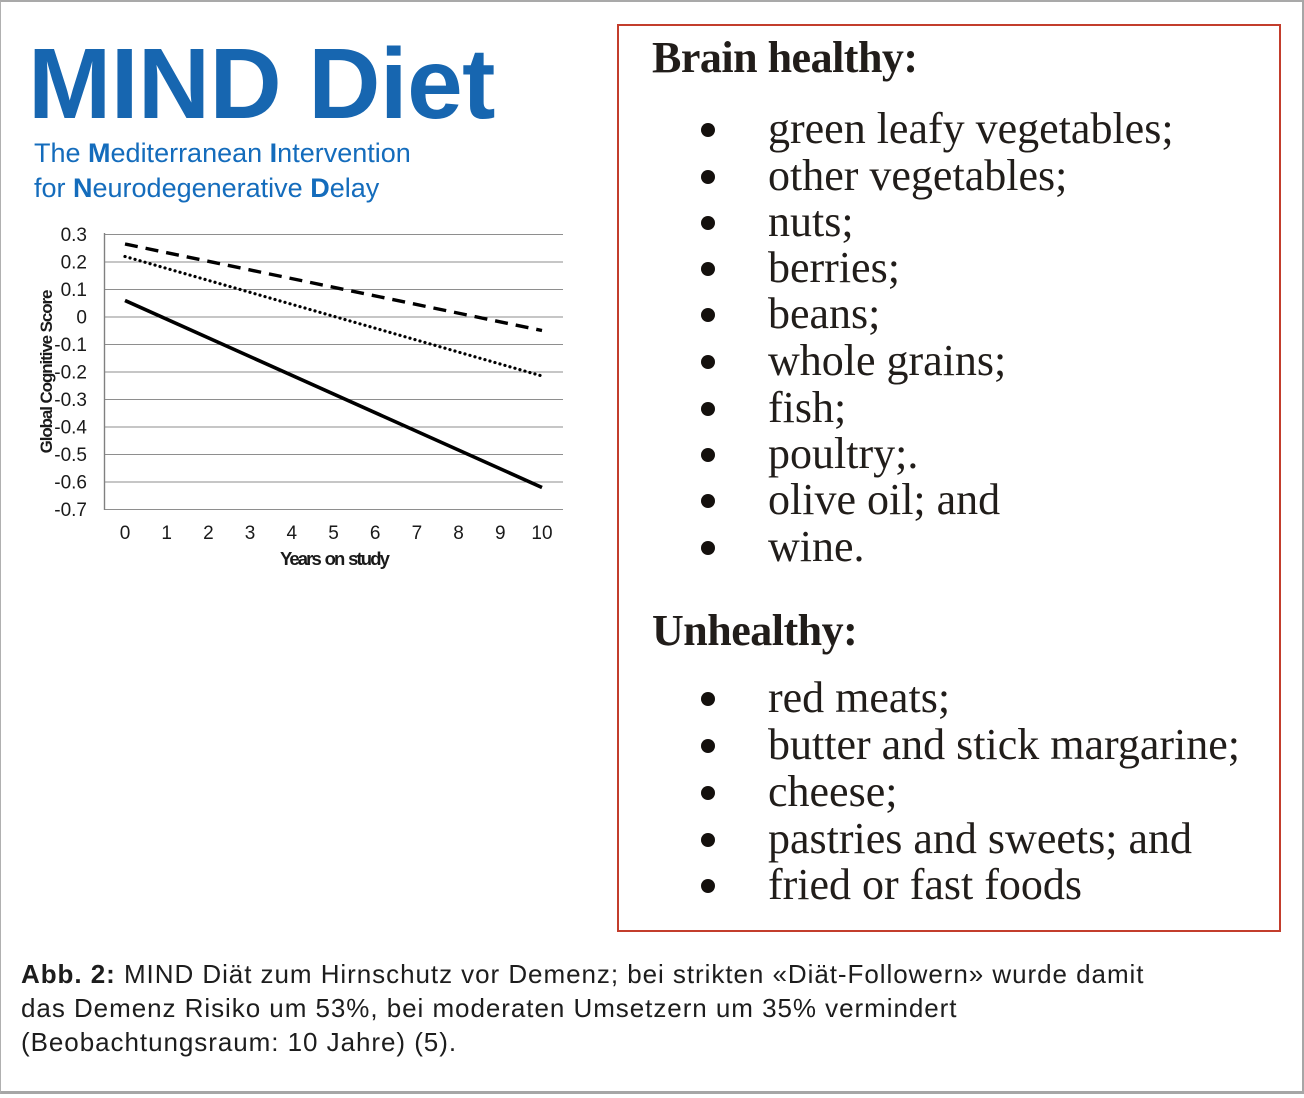 This screenshot has height=1098, width=1304. What do you see at coordinates (166, 533) in the screenshot?
I see `svg-text: 1` at bounding box center [166, 533].